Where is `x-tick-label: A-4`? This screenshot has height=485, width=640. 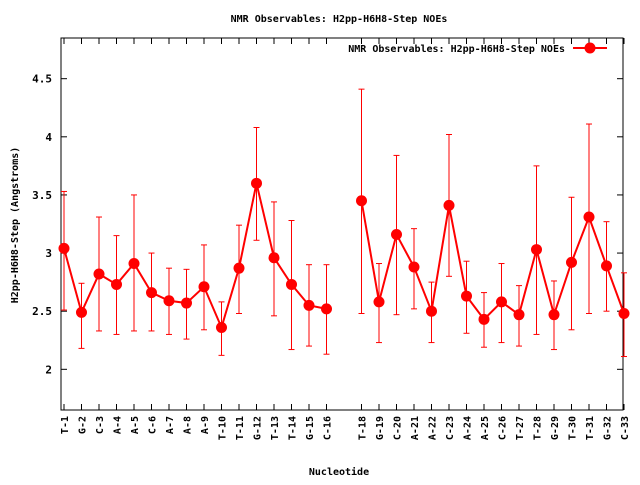
x-tick-label: A-4 is located at coordinates (118, 425).